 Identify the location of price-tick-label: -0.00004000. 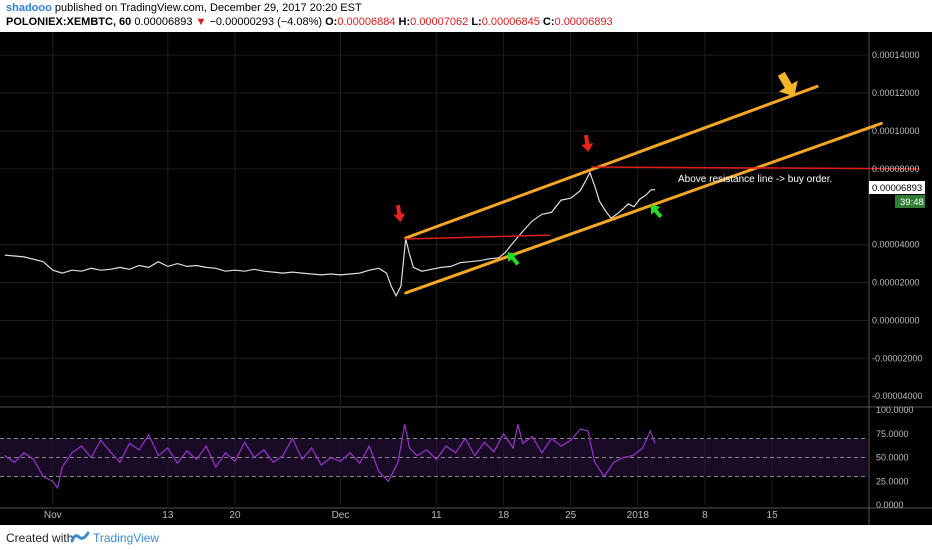
(897, 396).